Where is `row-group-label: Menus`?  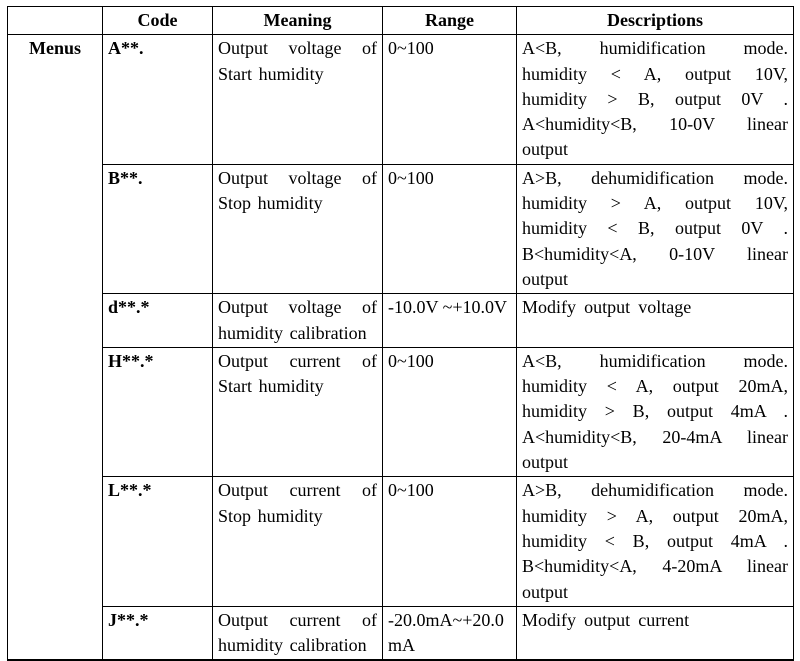
row-group-label: Menus is located at coordinates (55, 347).